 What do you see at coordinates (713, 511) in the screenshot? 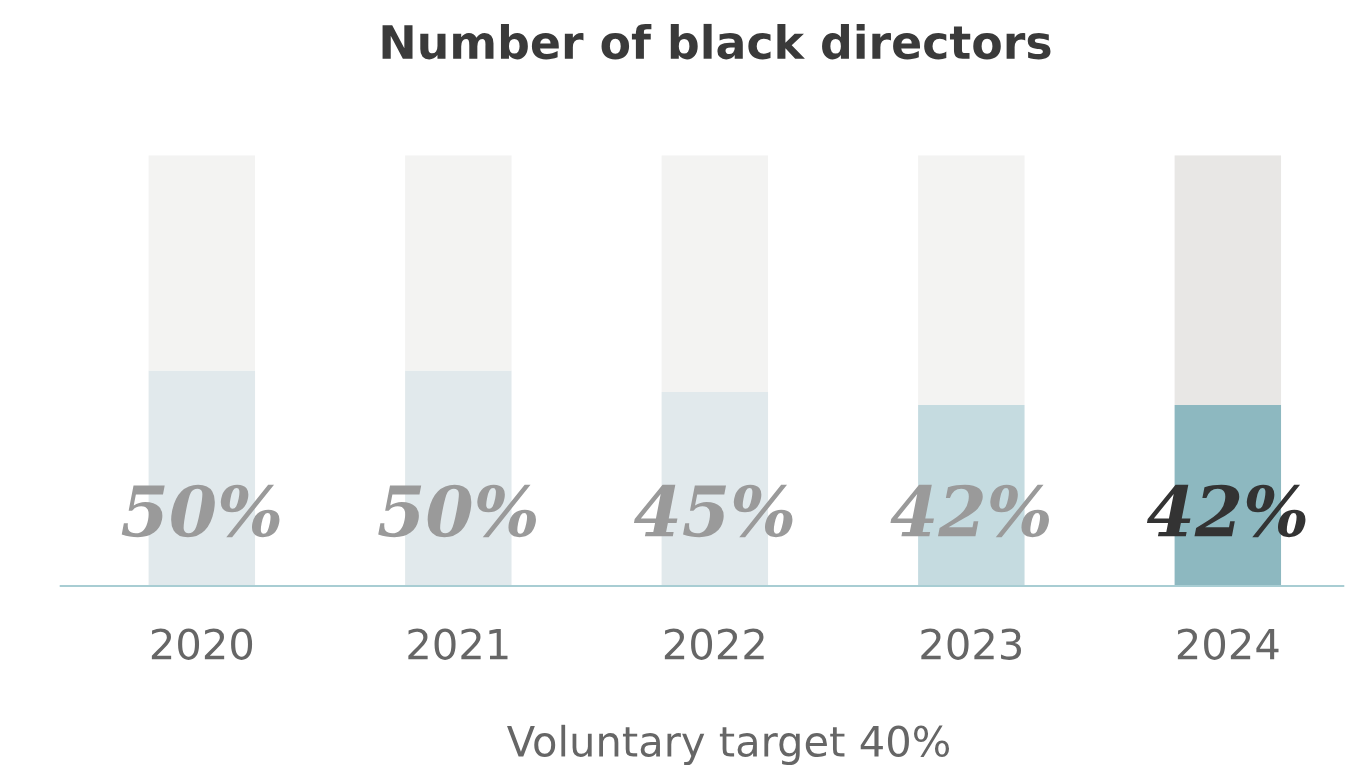
I see `data-label: 45%` at bounding box center [713, 511].